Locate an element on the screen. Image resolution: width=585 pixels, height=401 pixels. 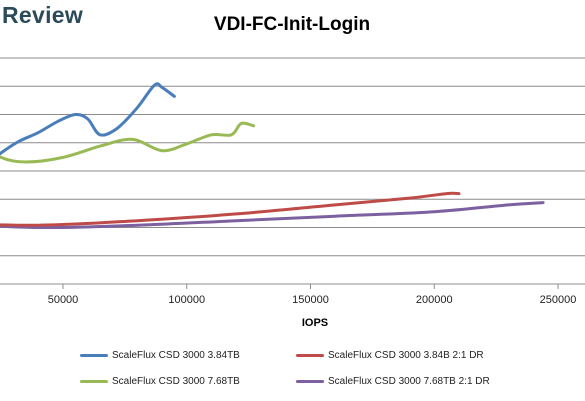
legend-entry: ScaleFlux CSD 3000 3.84TB is located at coordinates (160, 355).